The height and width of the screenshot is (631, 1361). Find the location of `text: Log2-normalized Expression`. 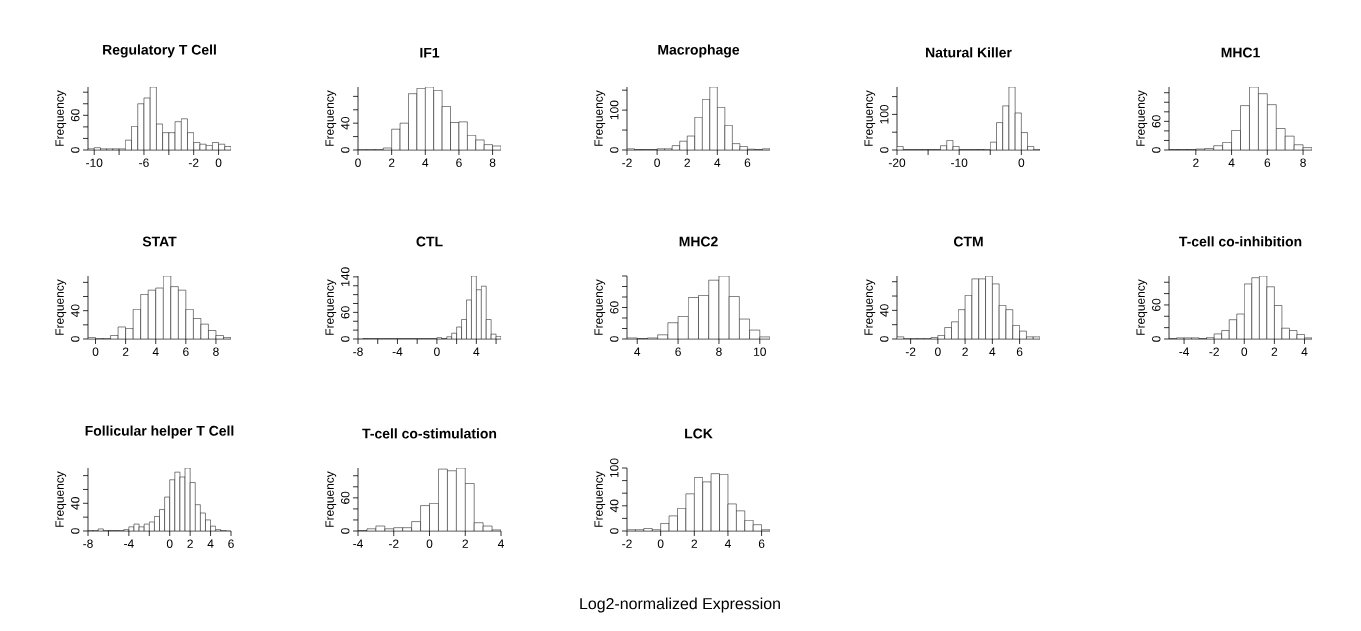

text: Log2-normalized Expression is located at coordinates (680, 605).